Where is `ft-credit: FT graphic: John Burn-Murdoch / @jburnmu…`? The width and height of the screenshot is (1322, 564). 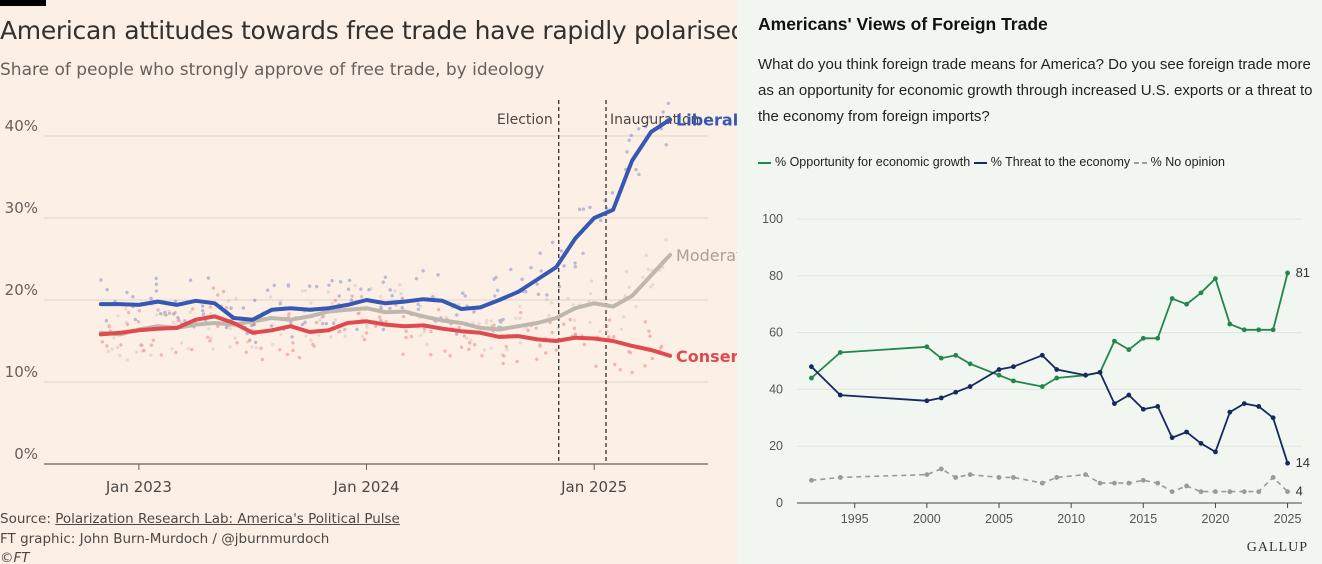
ft-credit: FT graphic: John Burn-Murdoch / @jburnmu… is located at coordinates (165, 539).